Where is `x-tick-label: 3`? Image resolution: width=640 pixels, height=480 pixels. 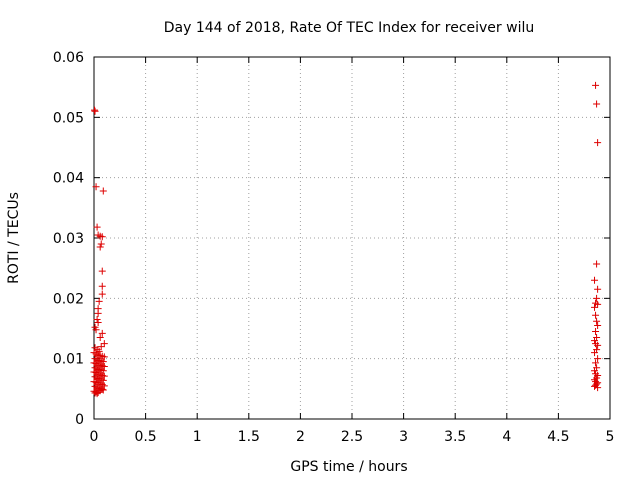
x-tick-label: 3 is located at coordinates (403, 437).